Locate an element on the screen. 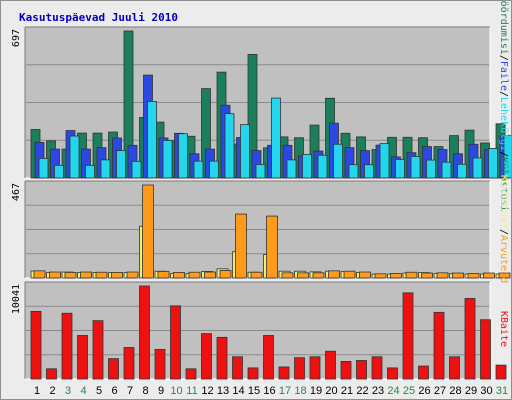  legend-hits: Külastusi/Arvuteid is located at coordinates (503, 229).